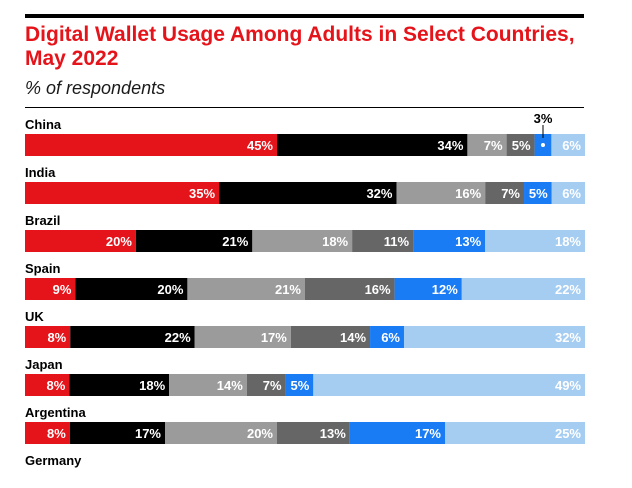  What do you see at coordinates (44, 364) in the screenshot?
I see `country-label: Japan` at bounding box center [44, 364].